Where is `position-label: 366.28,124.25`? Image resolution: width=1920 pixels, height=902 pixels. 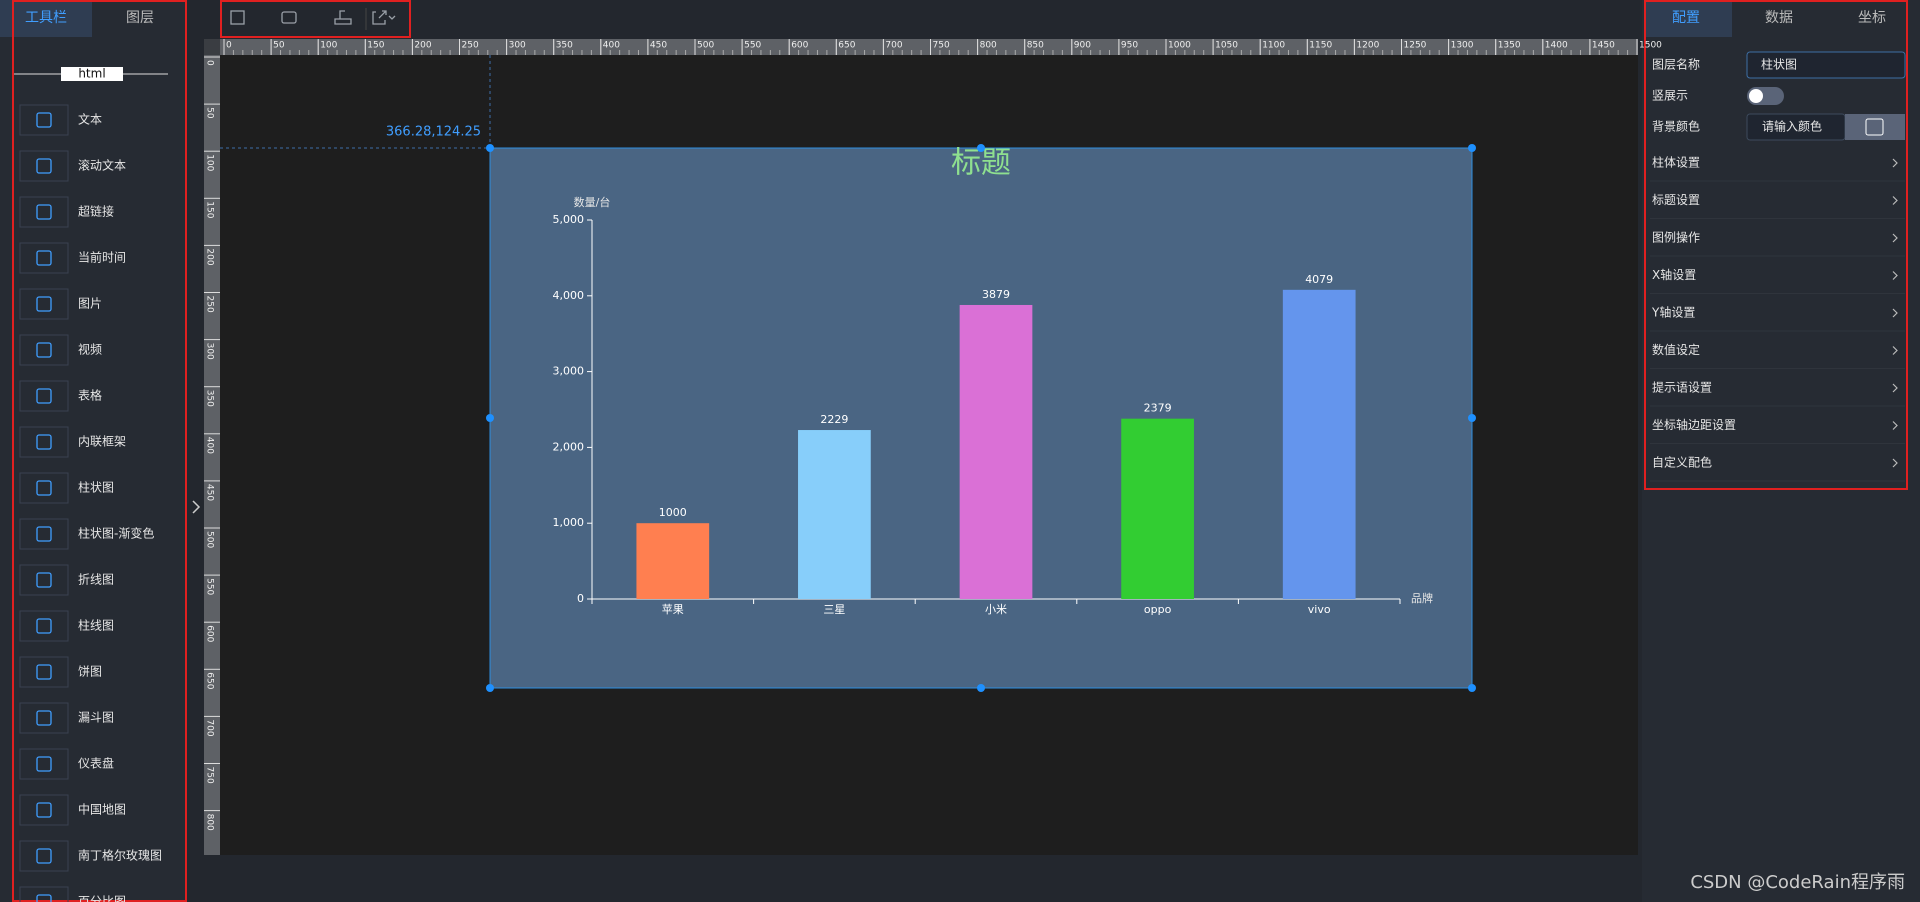 position-label: 366.28,124.25 is located at coordinates (433, 132).